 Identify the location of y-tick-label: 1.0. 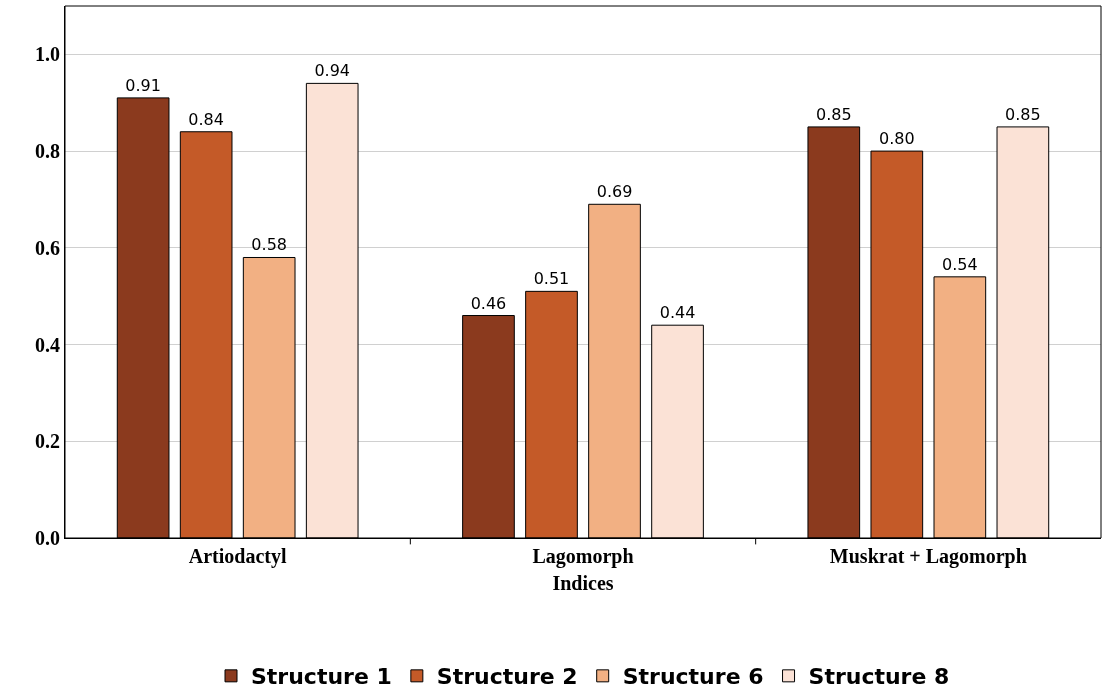
(47, 54).